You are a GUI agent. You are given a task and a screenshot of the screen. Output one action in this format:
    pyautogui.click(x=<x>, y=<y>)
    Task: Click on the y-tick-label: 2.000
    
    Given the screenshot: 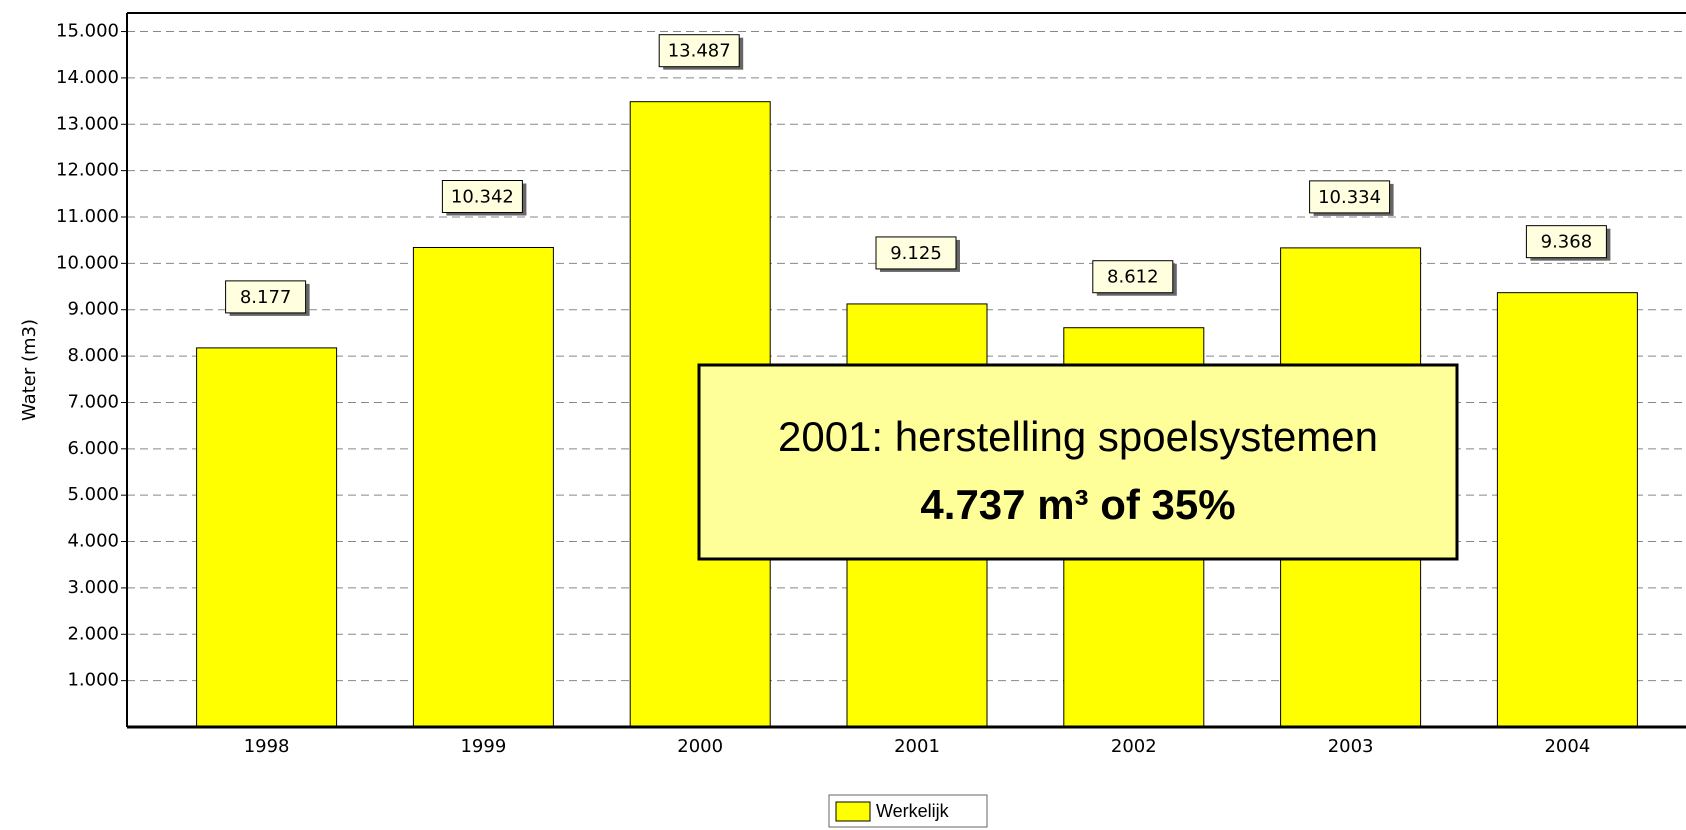 What is the action you would take?
    pyautogui.click(x=93, y=633)
    